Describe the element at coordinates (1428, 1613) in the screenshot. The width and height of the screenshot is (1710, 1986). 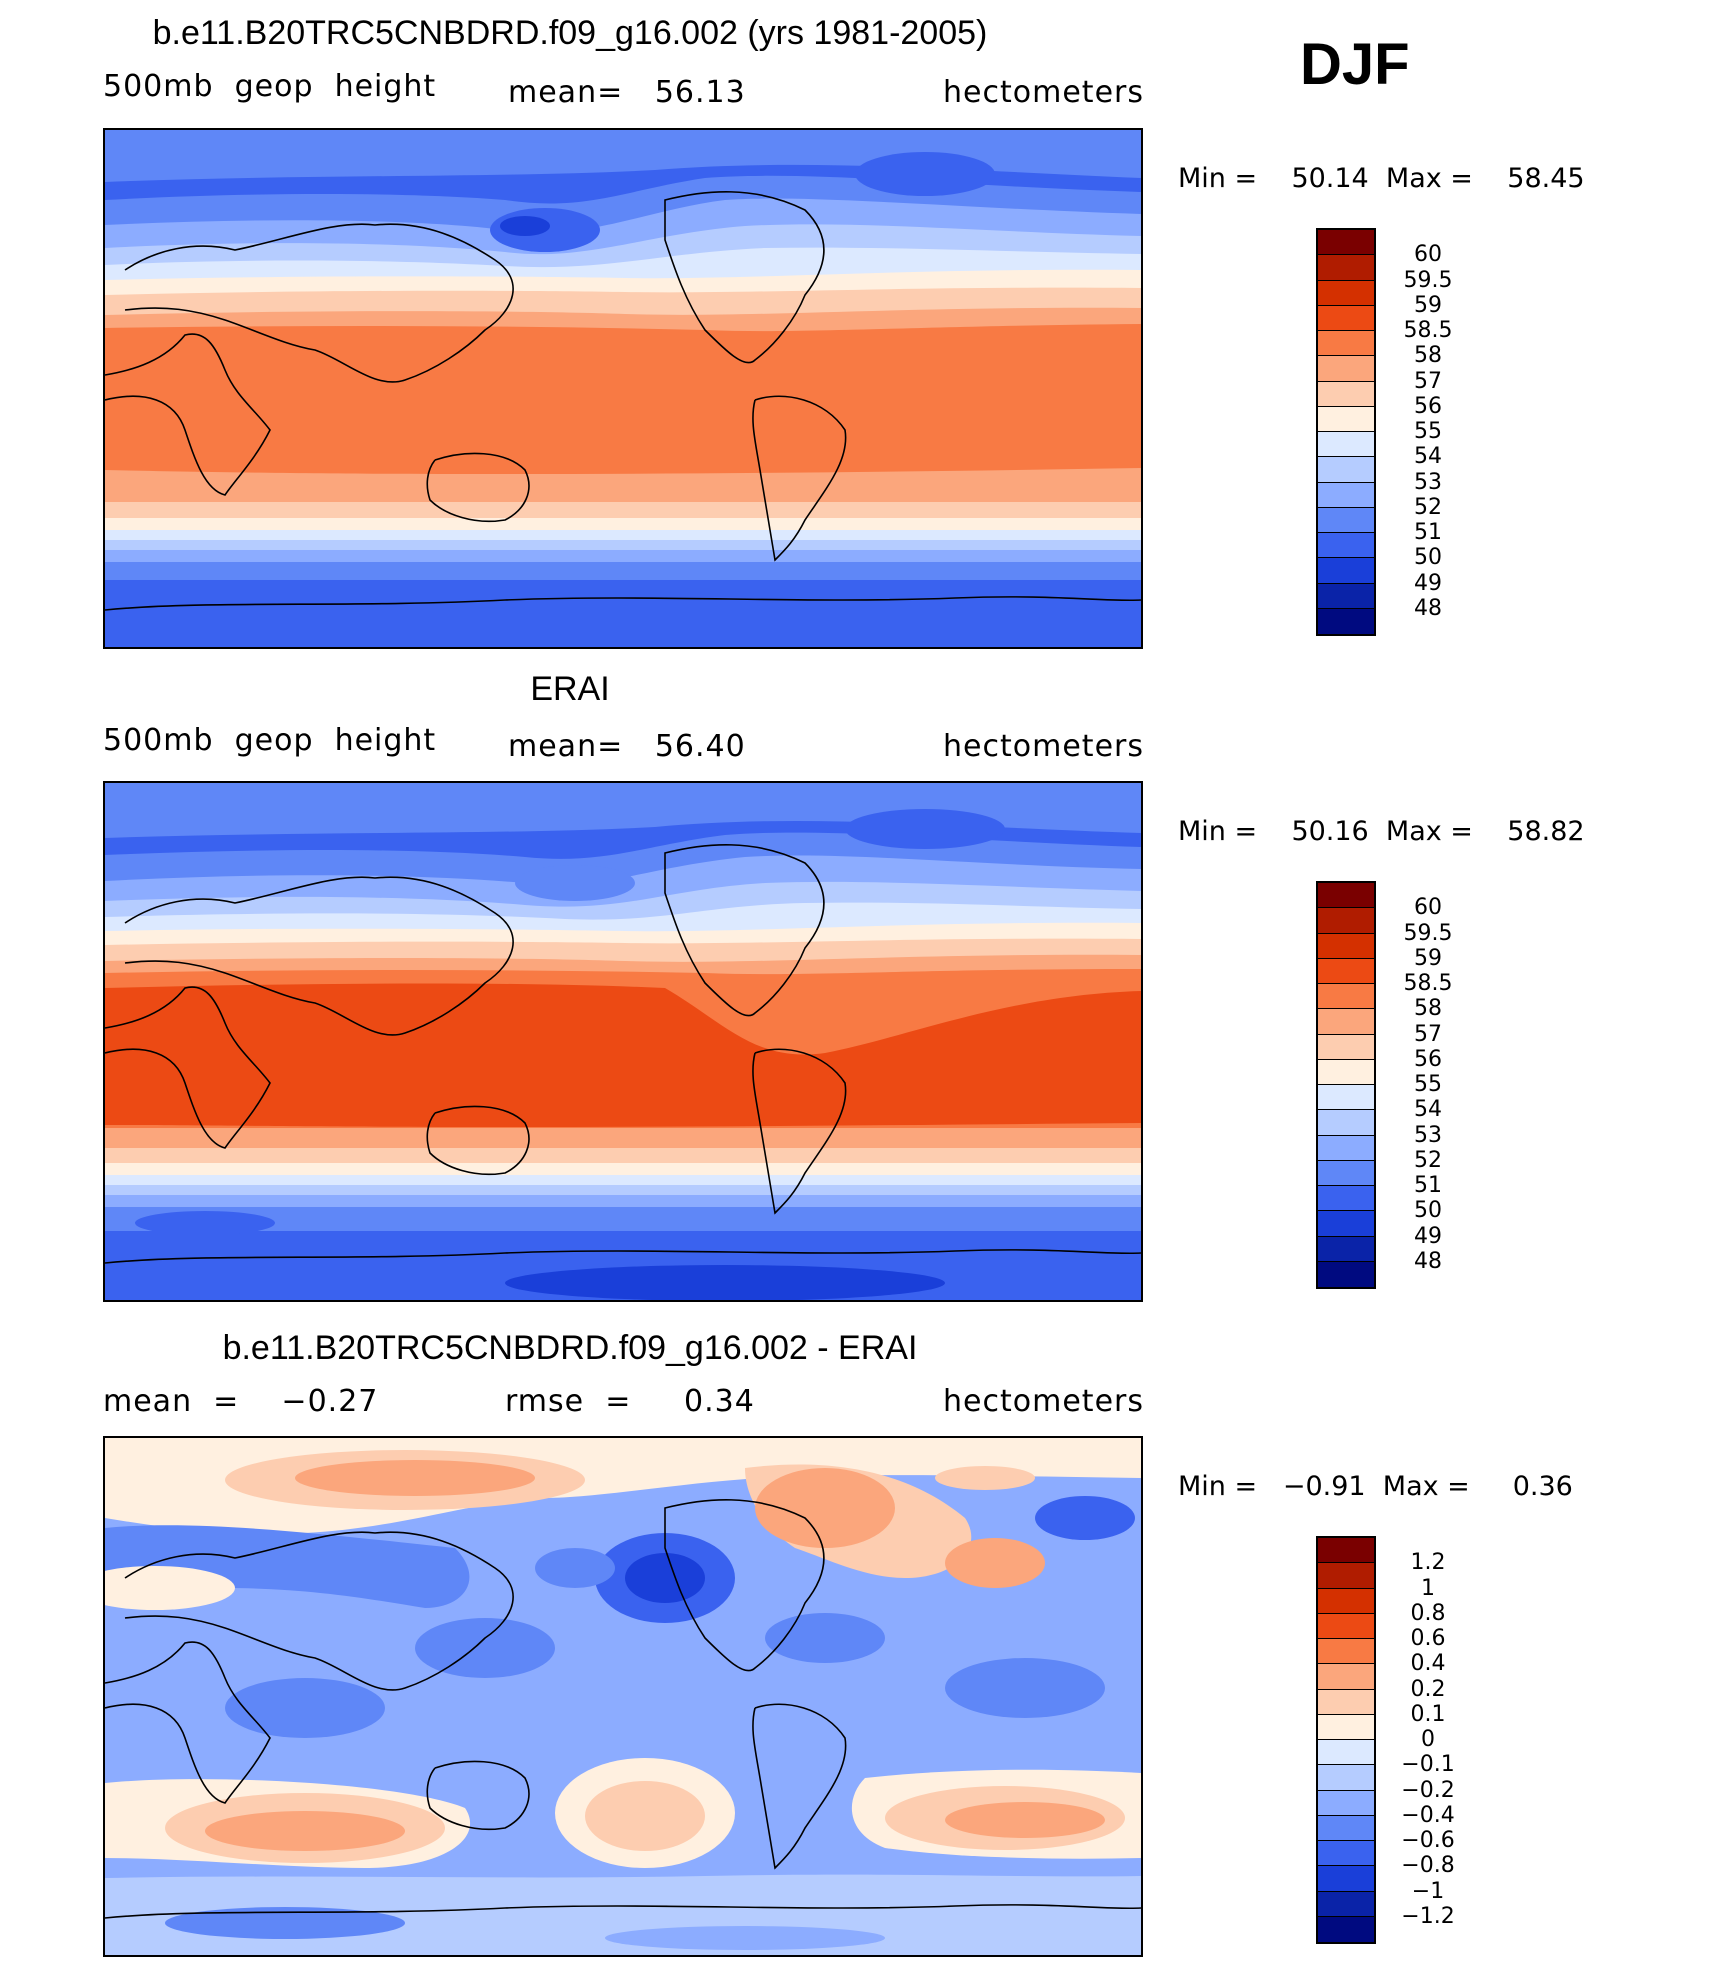
I see `colorbar-tick-label: 0.8` at that location.